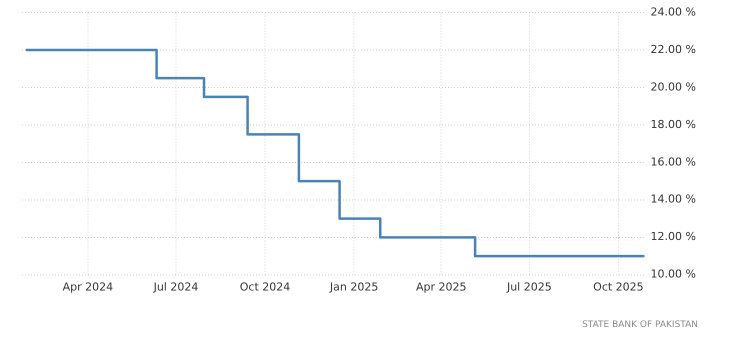 The height and width of the screenshot is (340, 730). I want to click on y-tick-label: 22.00 %, so click(673, 49).